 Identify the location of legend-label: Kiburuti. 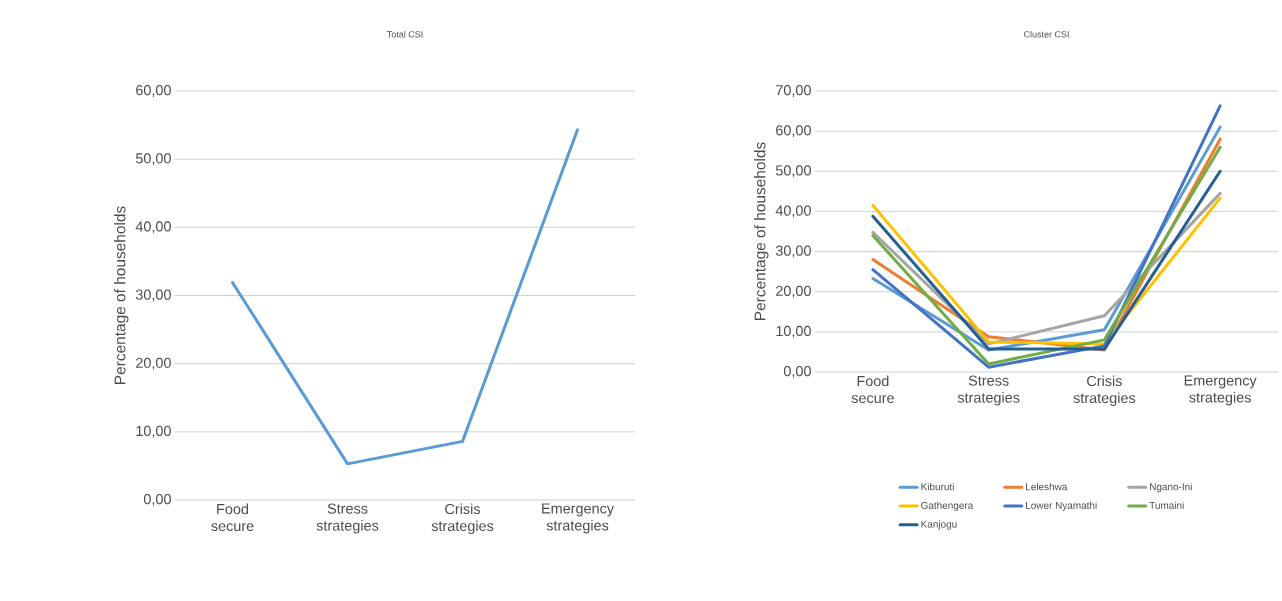
(937, 486).